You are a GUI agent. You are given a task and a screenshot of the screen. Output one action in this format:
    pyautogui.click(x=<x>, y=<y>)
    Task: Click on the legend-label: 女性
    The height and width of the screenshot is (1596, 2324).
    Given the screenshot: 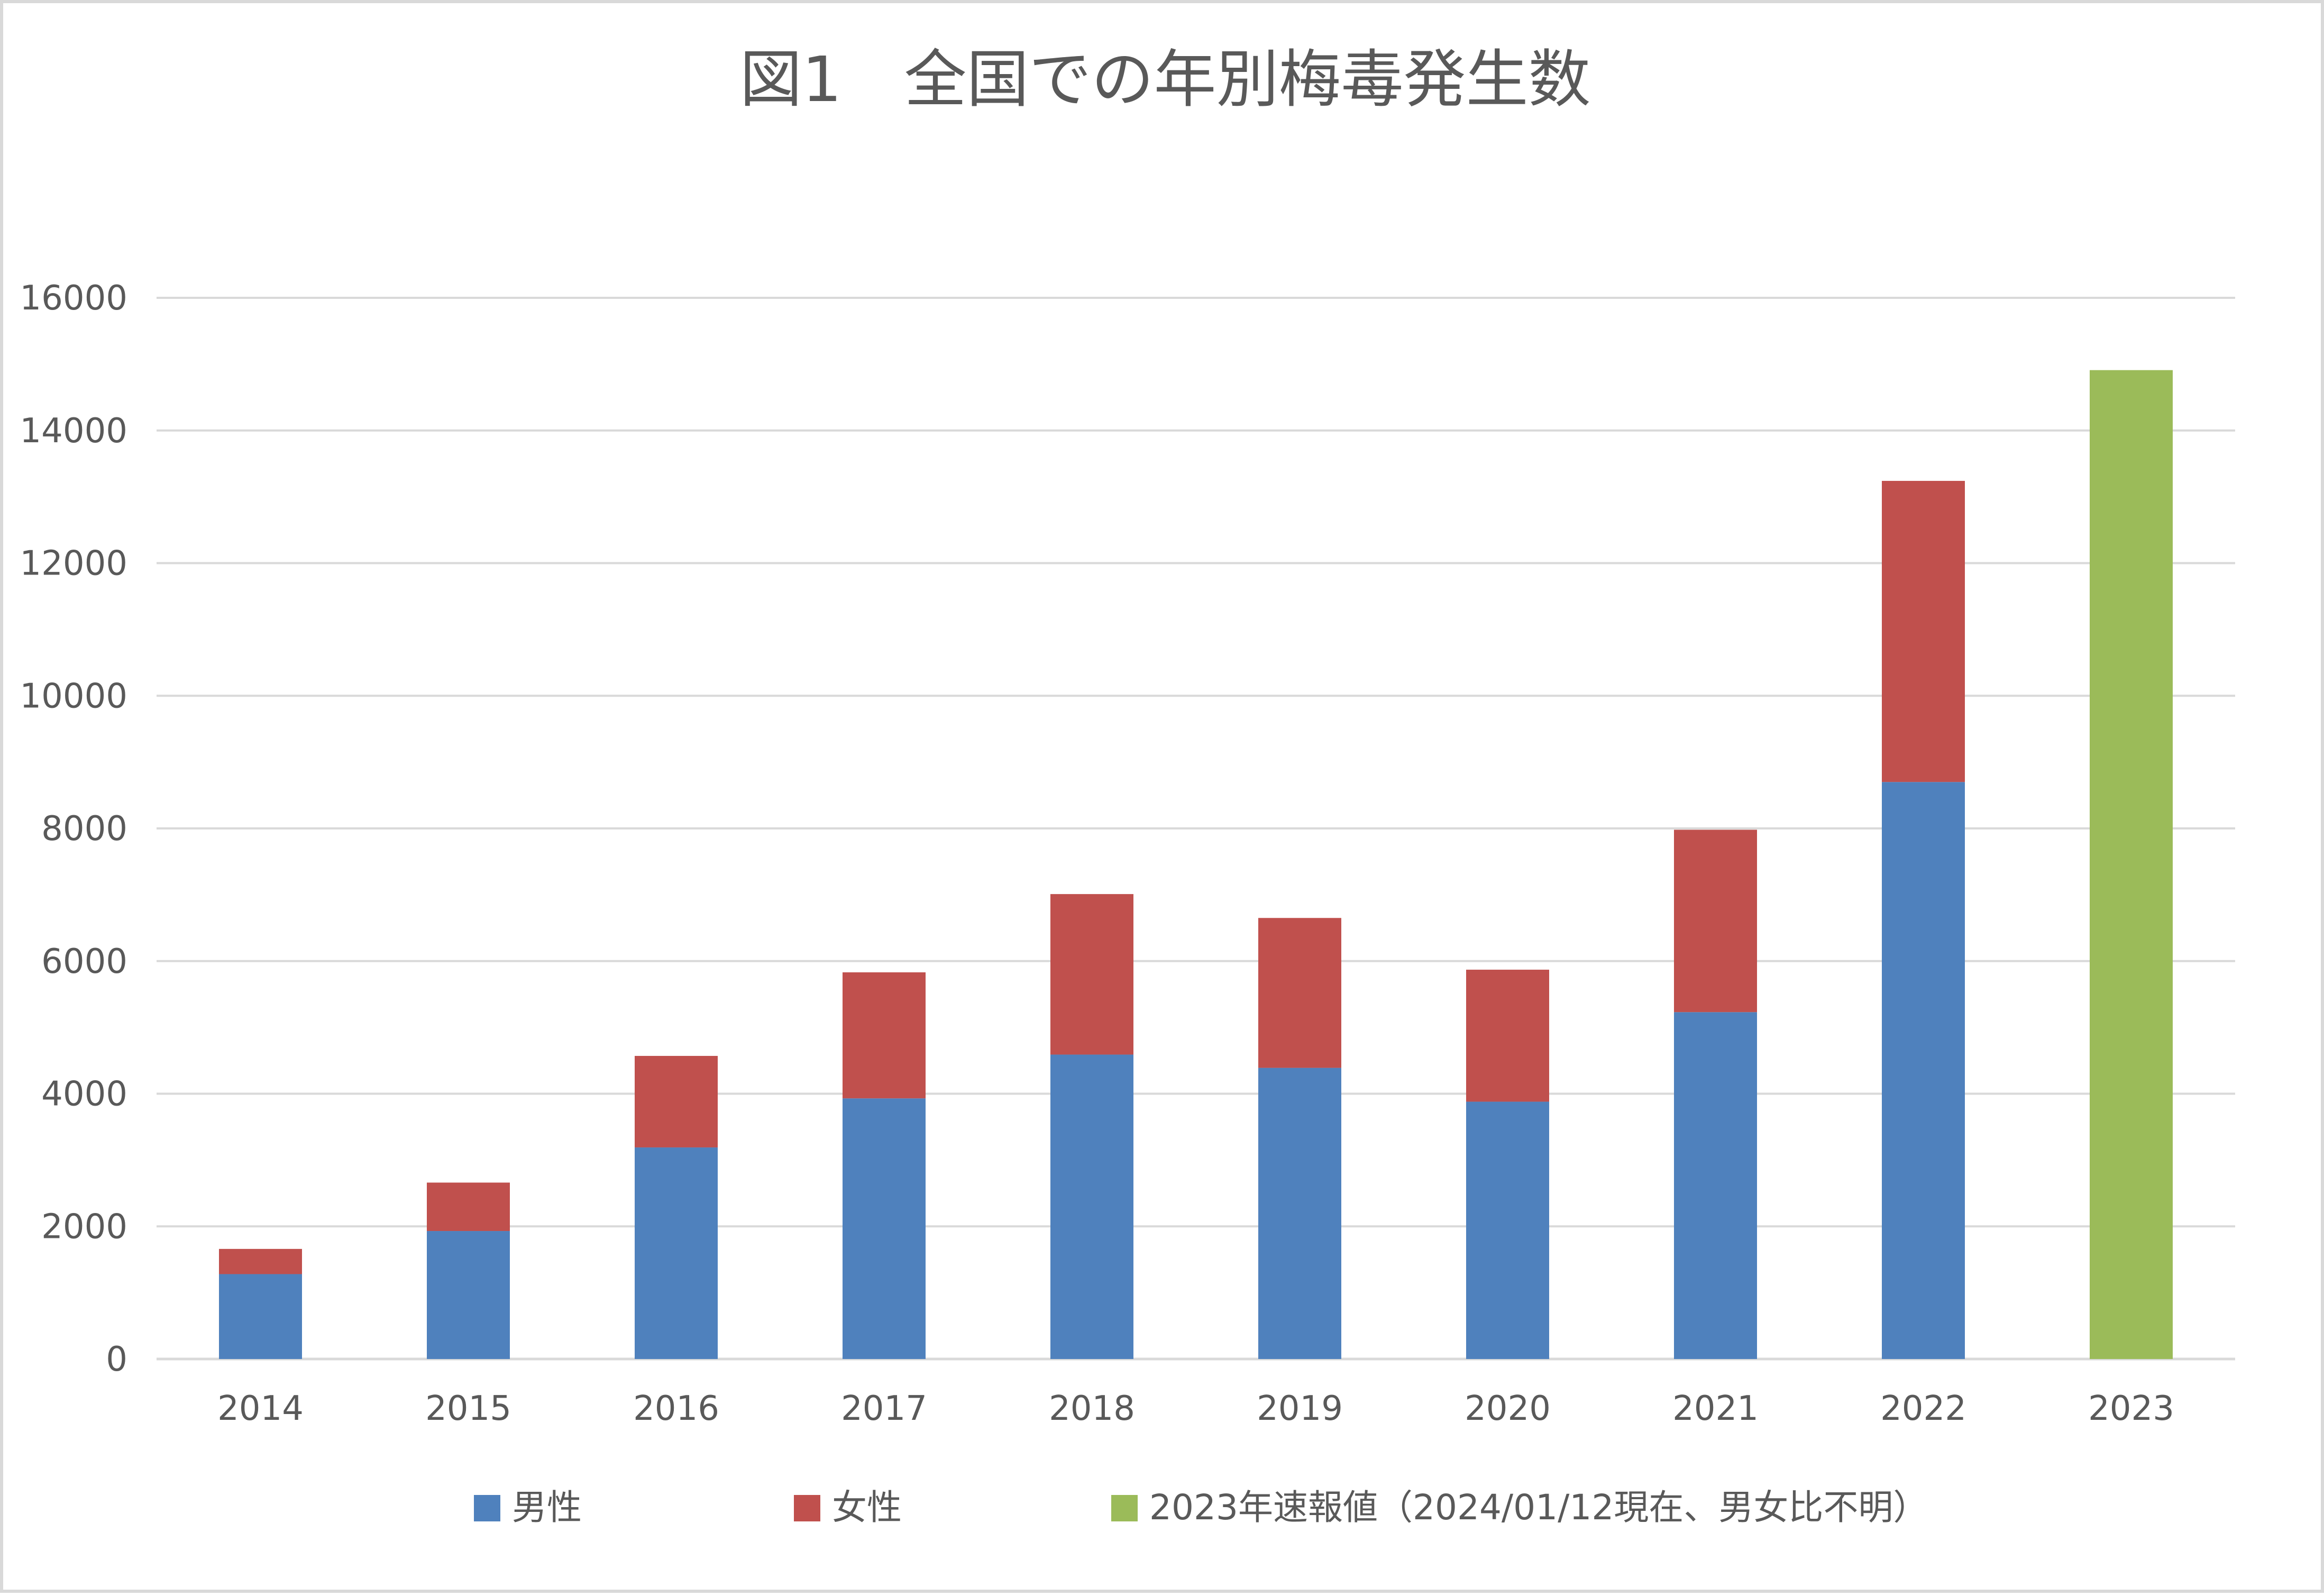 What is the action you would take?
    pyautogui.click(x=867, y=1508)
    